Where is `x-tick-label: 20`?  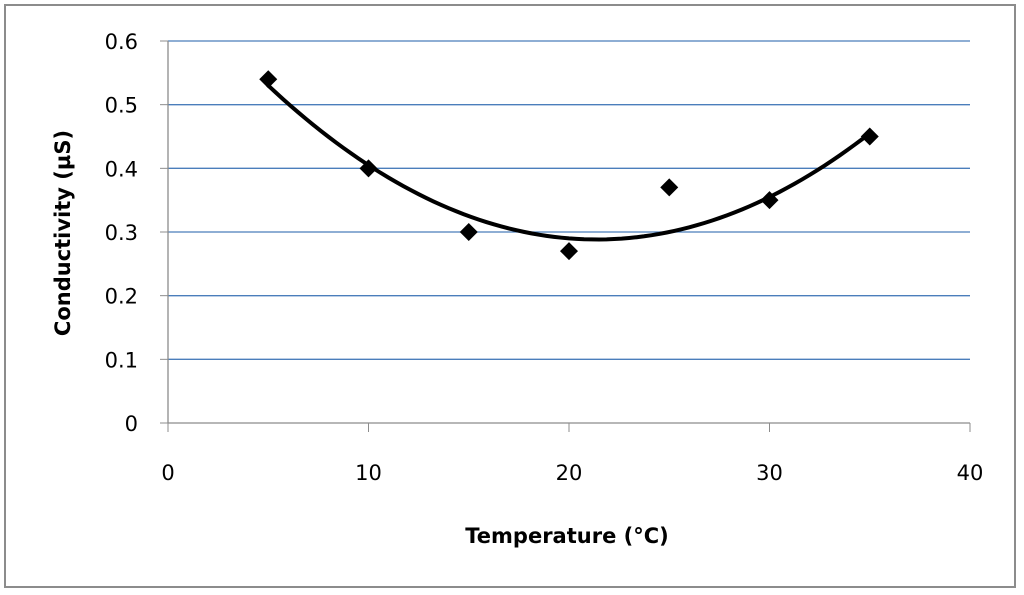
x-tick-label: 20 is located at coordinates (569, 473).